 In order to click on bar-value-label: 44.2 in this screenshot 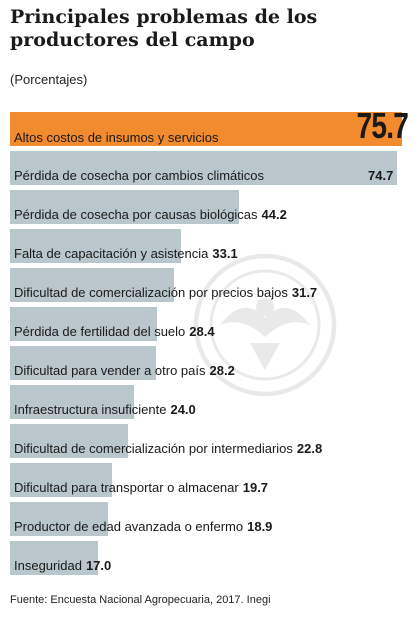, I will do `click(274, 214)`.